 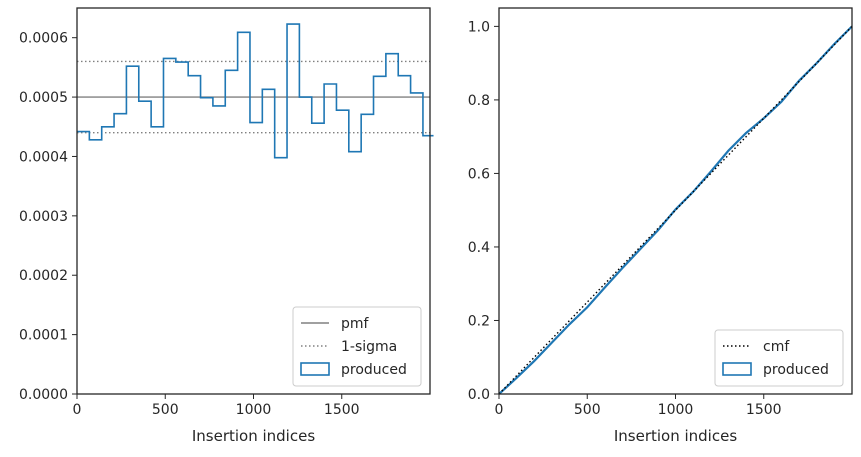 I want to click on left-y-tick-label: 0.0000, so click(x=43, y=395).